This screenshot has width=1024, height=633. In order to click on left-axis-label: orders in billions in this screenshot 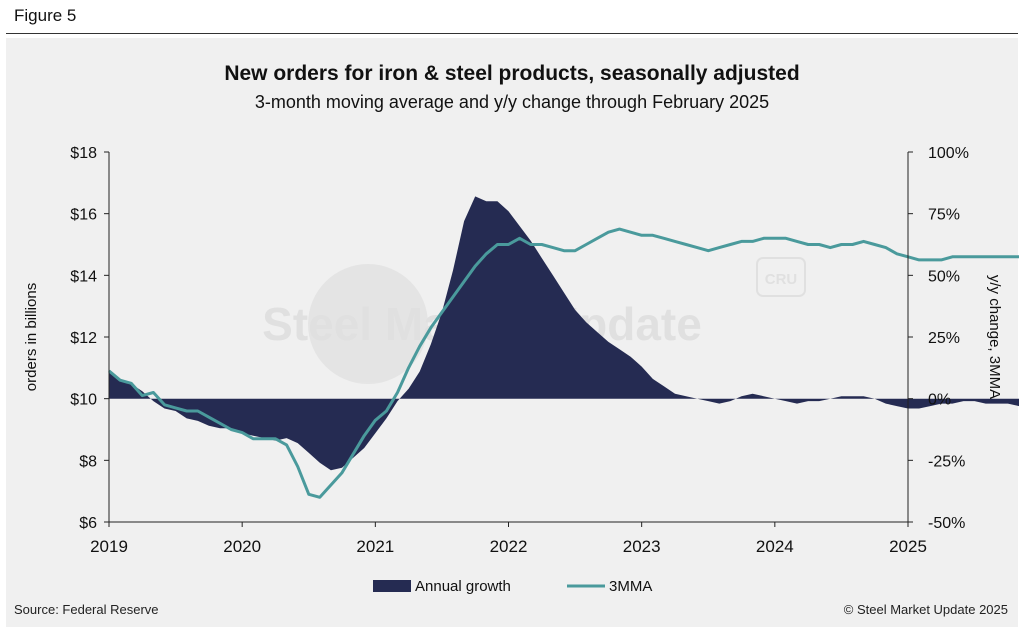, I will do `click(31, 337)`.